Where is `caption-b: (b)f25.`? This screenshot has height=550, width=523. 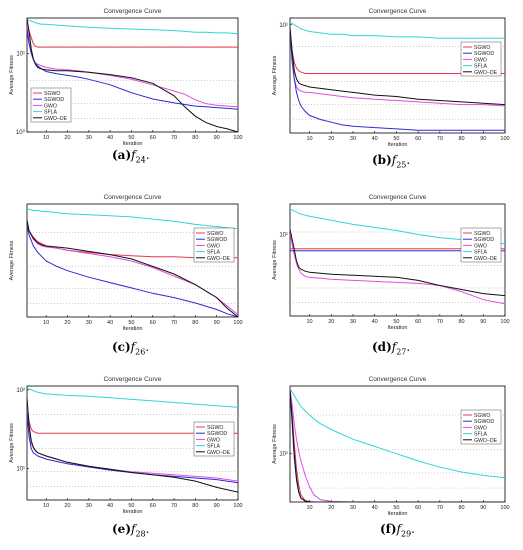
caption-b: (b)f25. is located at coordinates (391, 161).